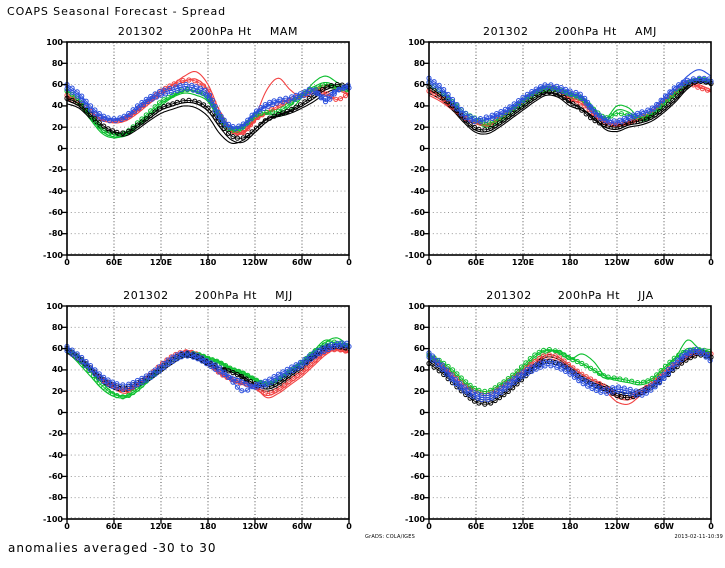  I want to click on panel-field-label: 200hPa Ht, so click(220, 31).